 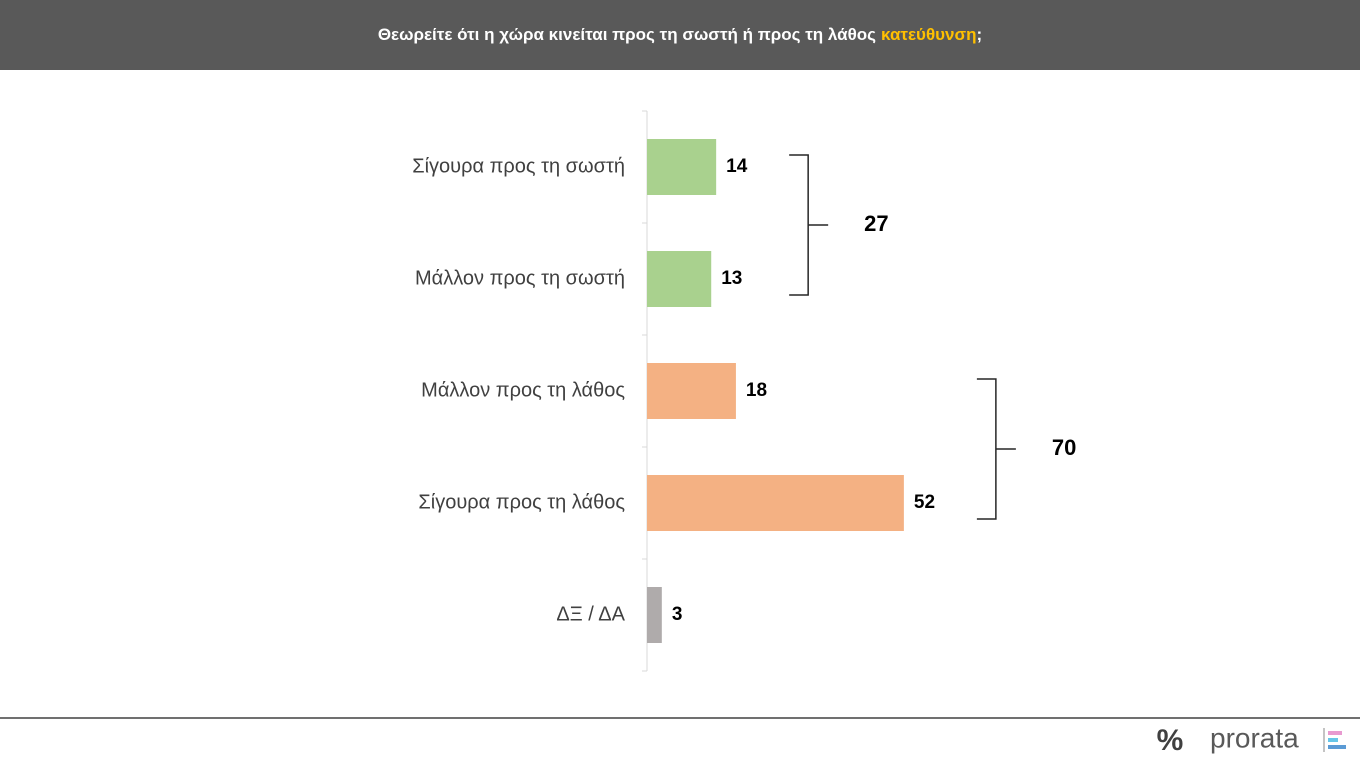 I want to click on group-total: 70, so click(x=1064, y=447).